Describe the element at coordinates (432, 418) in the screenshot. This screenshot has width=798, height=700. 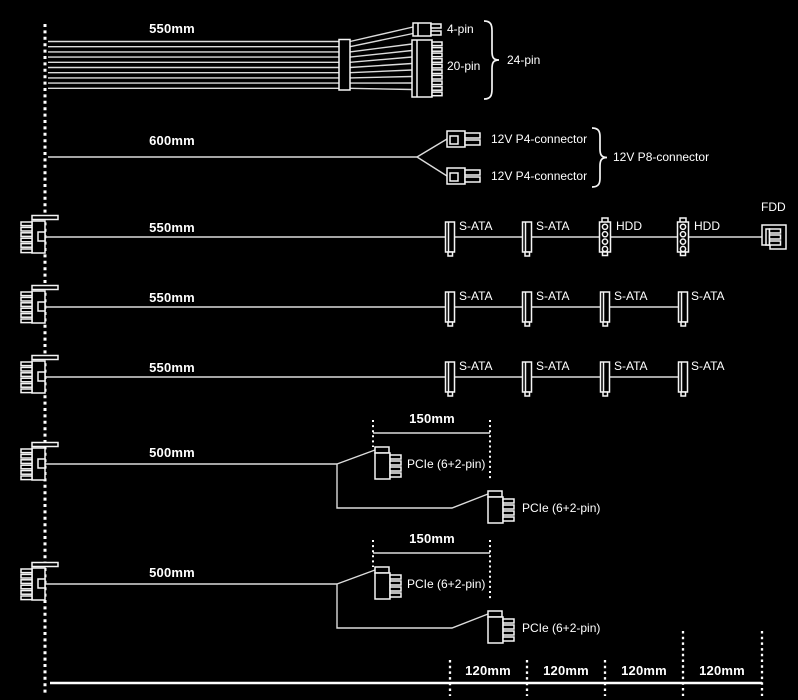
I see `spacing-label-pcie1: 150mm` at that location.